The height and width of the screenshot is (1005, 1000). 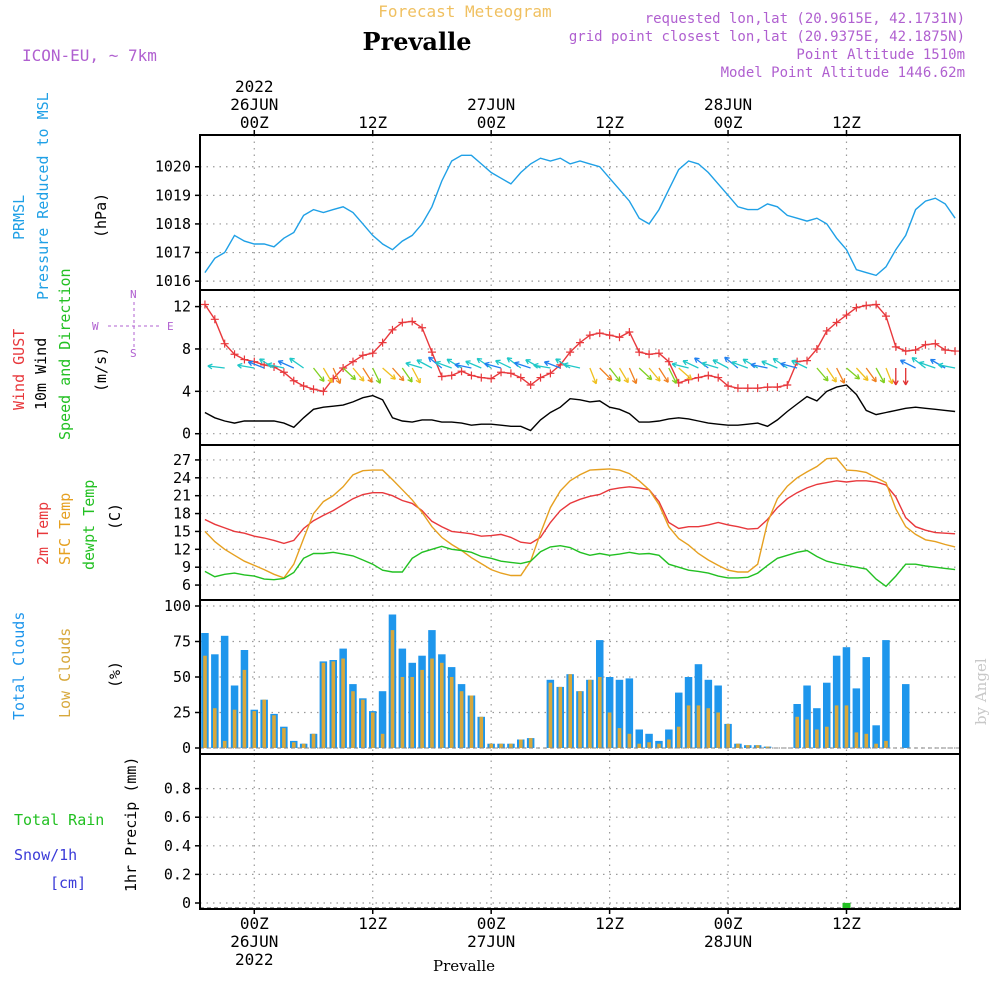 I want to click on y-tick-label: 21, so click(x=182, y=496).